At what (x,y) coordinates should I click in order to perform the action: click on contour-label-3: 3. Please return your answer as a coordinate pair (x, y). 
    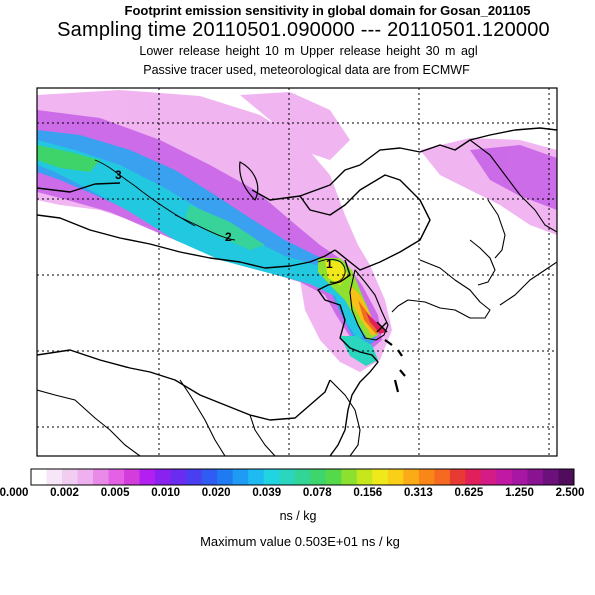
    Looking at the image, I should click on (118, 175).